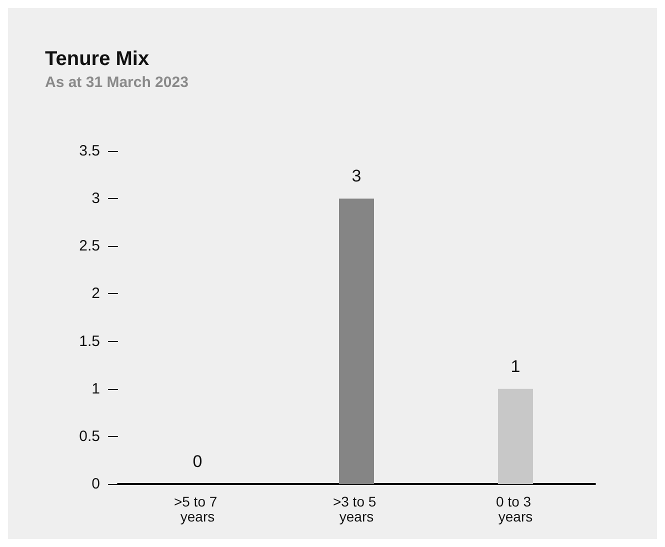 Image resolution: width=665 pixels, height=547 pixels. What do you see at coordinates (356, 509) in the screenshot?
I see `x-tick-label: >3 to 5 years` at bounding box center [356, 509].